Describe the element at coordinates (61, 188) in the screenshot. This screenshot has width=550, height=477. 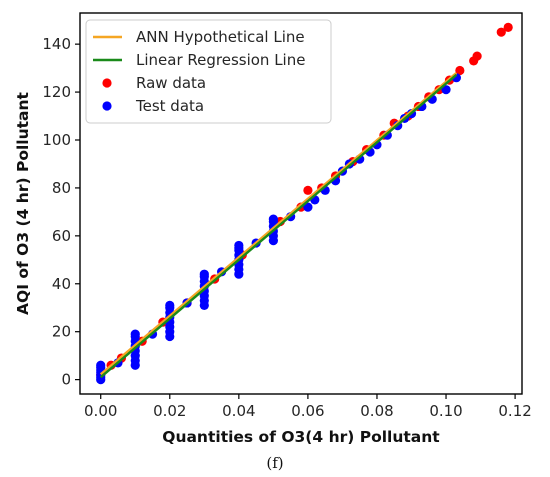
I see `y-tick-label: 80` at that location.